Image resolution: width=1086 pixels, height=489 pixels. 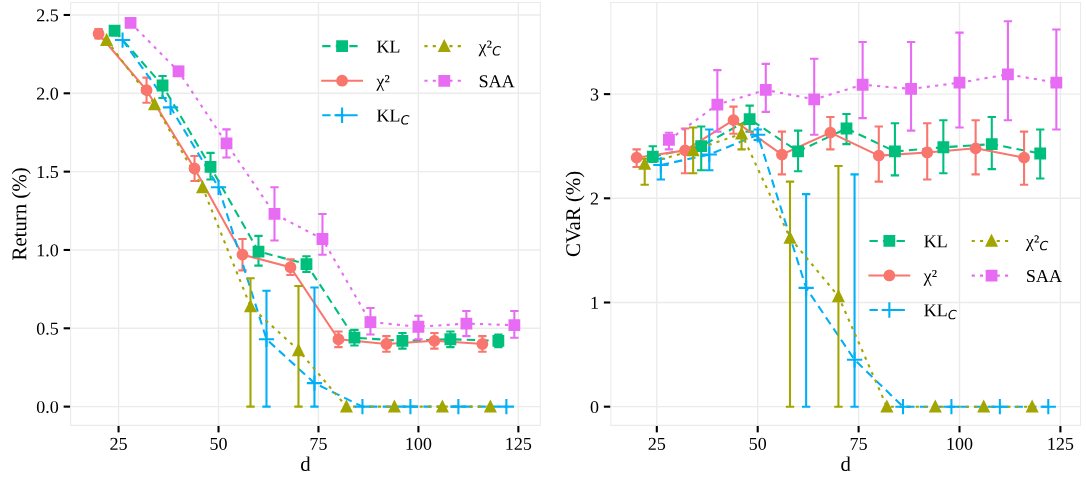 What do you see at coordinates (48, 15) in the screenshot?
I see `y-tick-label: 2.5` at bounding box center [48, 15].